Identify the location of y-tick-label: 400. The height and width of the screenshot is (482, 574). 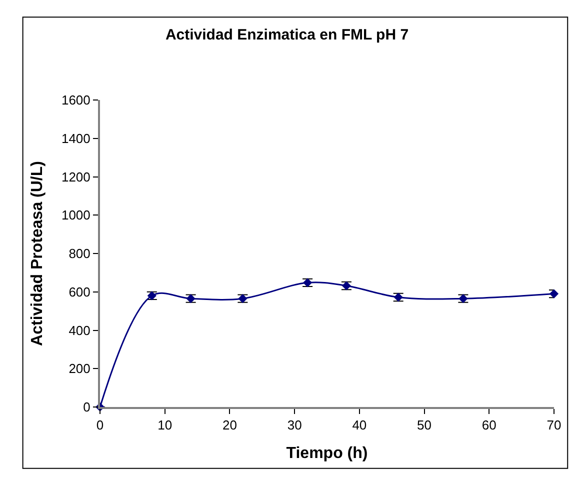
(79, 330).